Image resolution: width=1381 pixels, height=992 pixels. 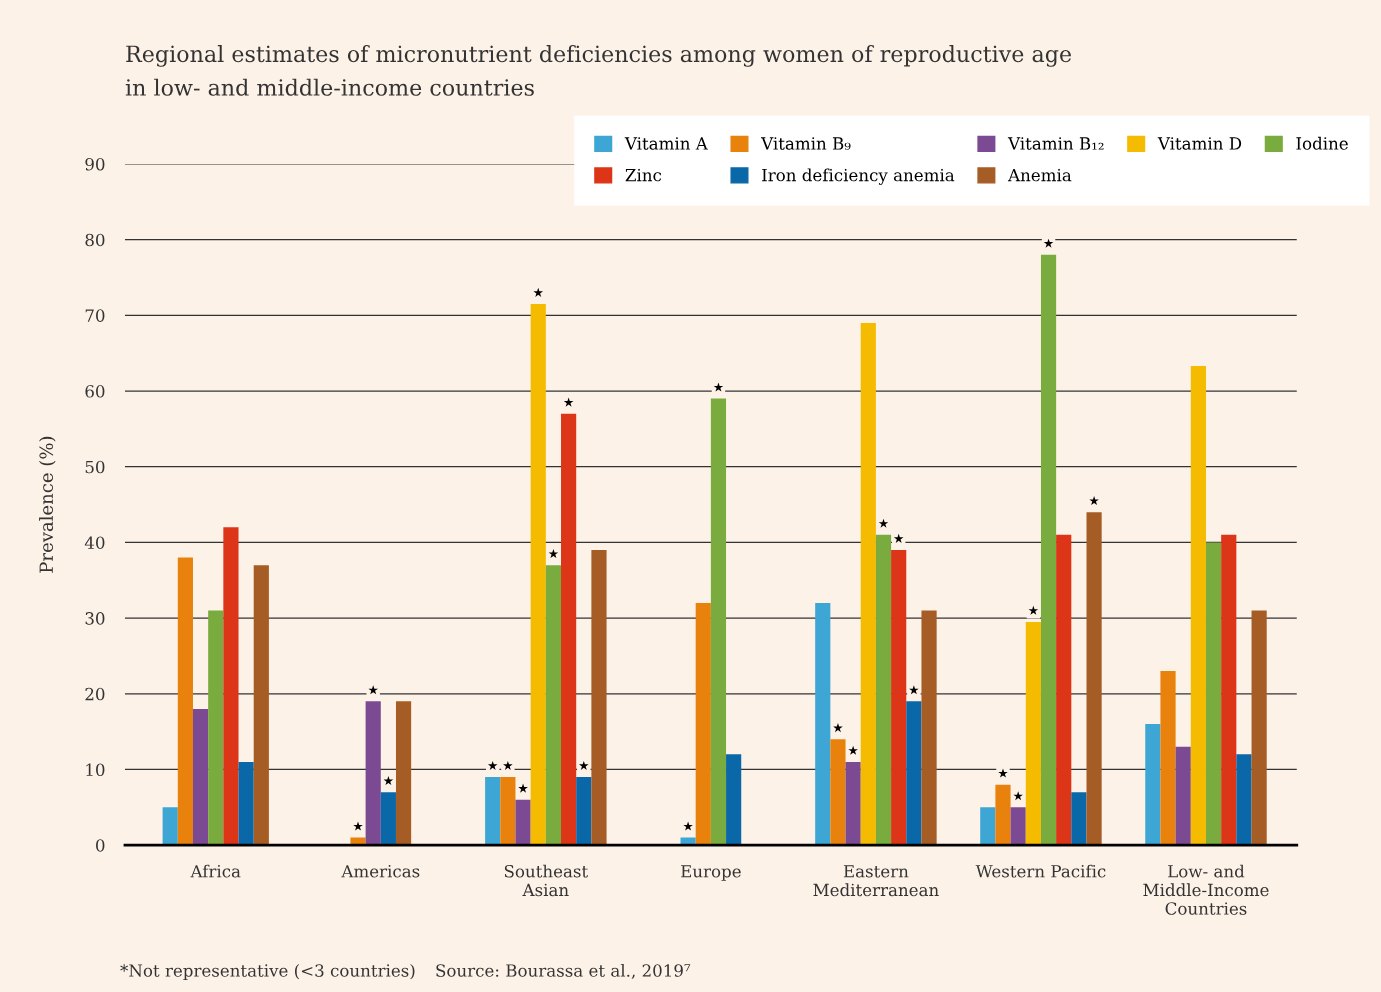 What do you see at coordinates (805, 143) in the screenshot?
I see `legend-label: Vitamin B₉` at bounding box center [805, 143].